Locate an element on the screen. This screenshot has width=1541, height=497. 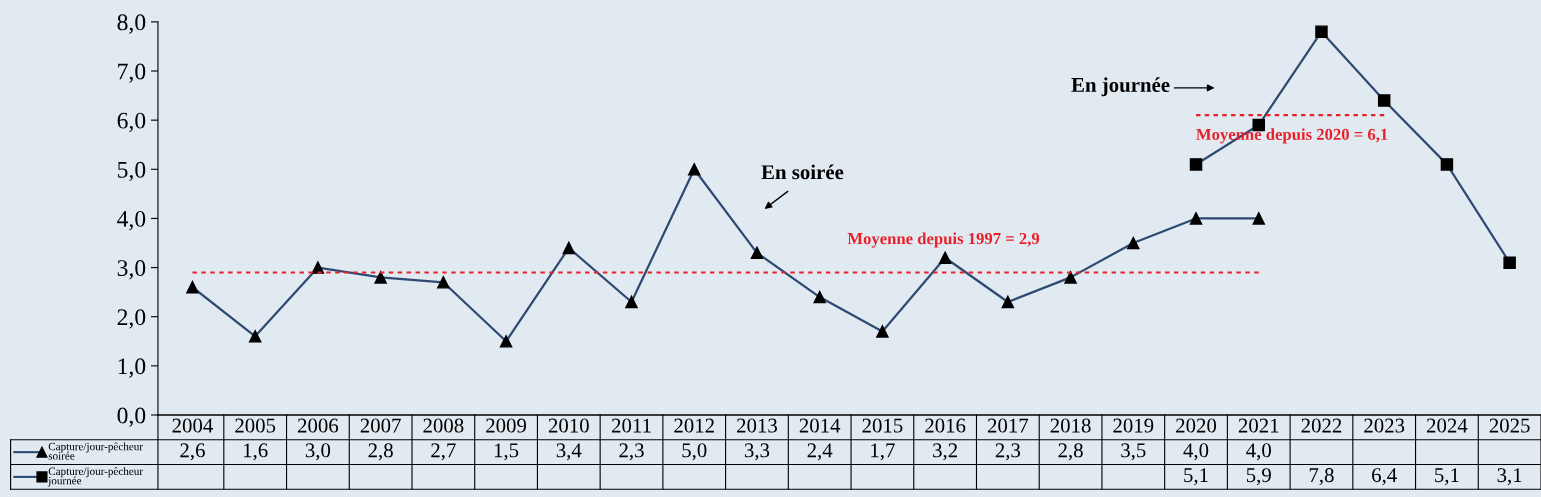
legend-label: Capture/jour-pêcheur soirée is located at coordinates (95, 451).